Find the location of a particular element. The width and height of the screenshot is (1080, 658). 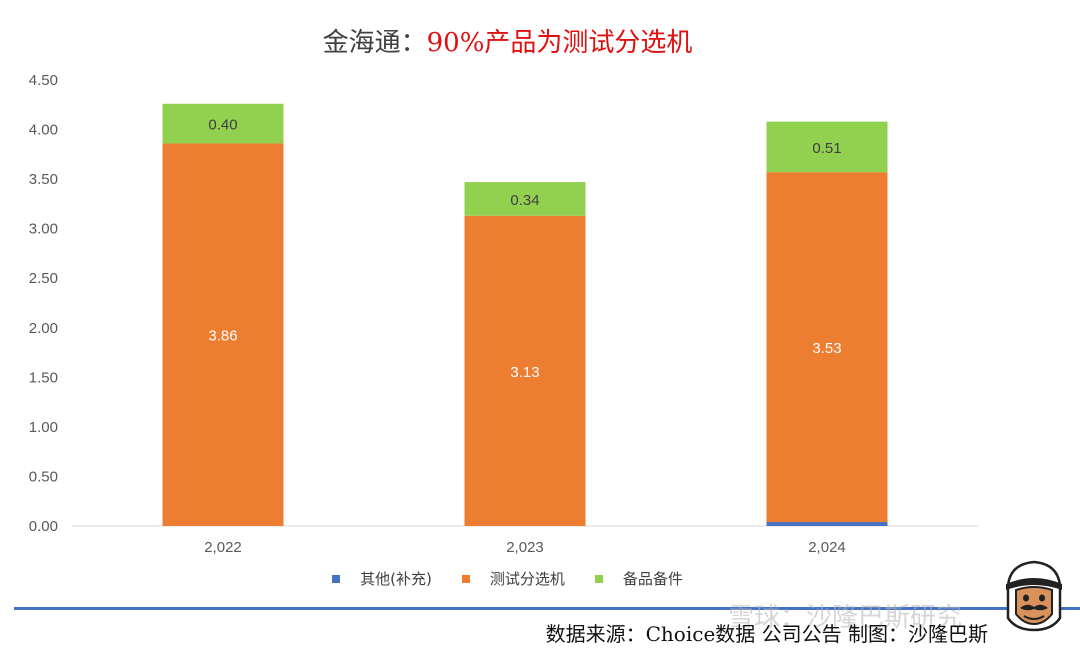

data-label-spares: 0.34 is located at coordinates (524, 200).